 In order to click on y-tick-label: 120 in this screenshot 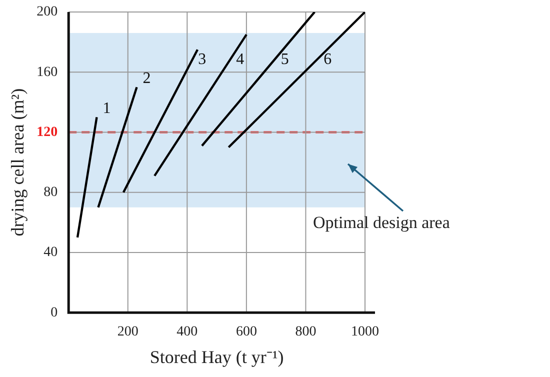, I will do `click(47, 132)`.